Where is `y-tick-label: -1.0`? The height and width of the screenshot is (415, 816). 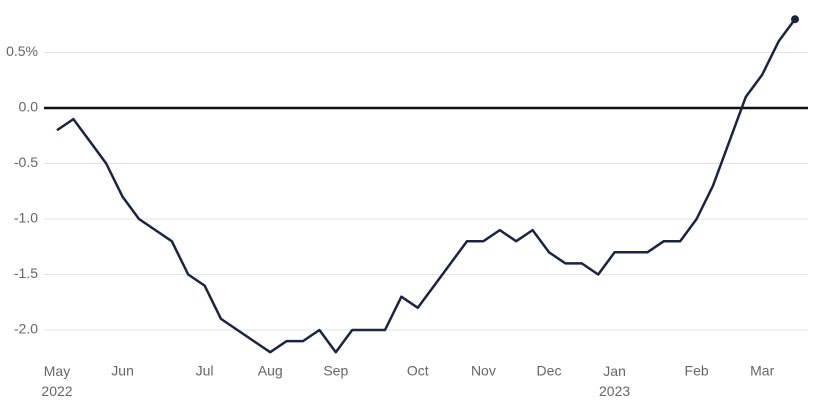 y-tick-label: -1.0 is located at coordinates (26, 218).